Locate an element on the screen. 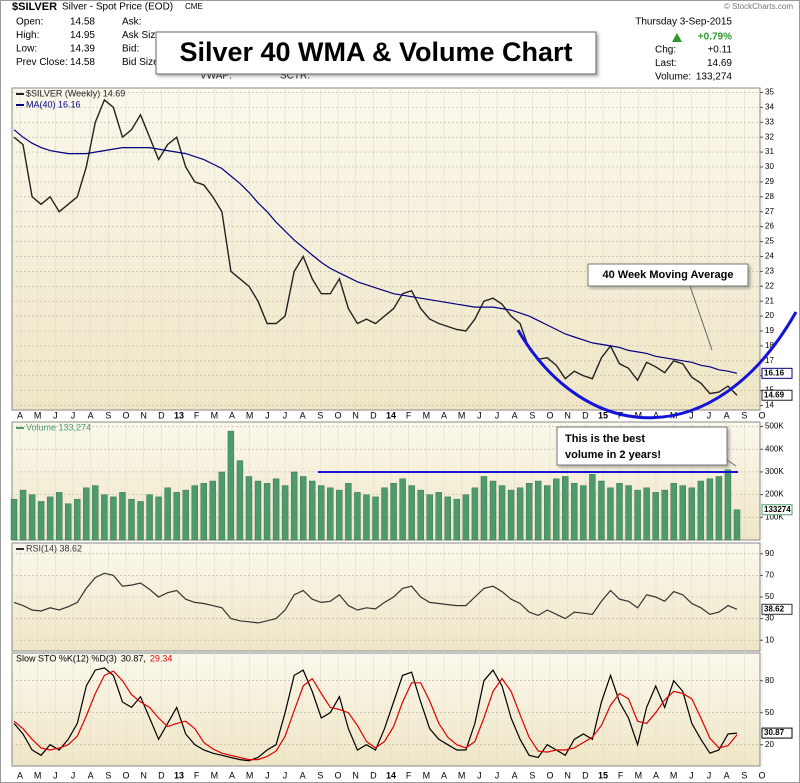  y-tick-label: 400K is located at coordinates (774, 448).